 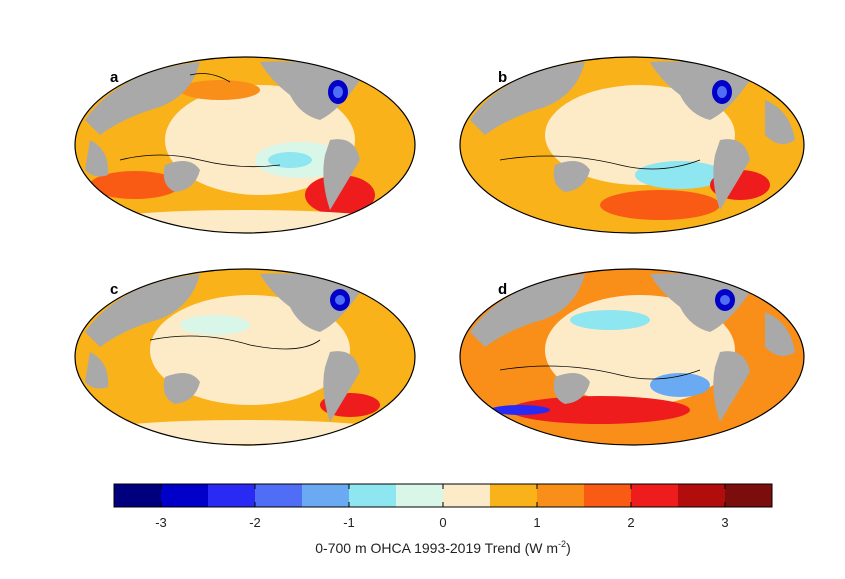 What do you see at coordinates (502, 289) in the screenshot?
I see `panel-label-d: d` at bounding box center [502, 289].